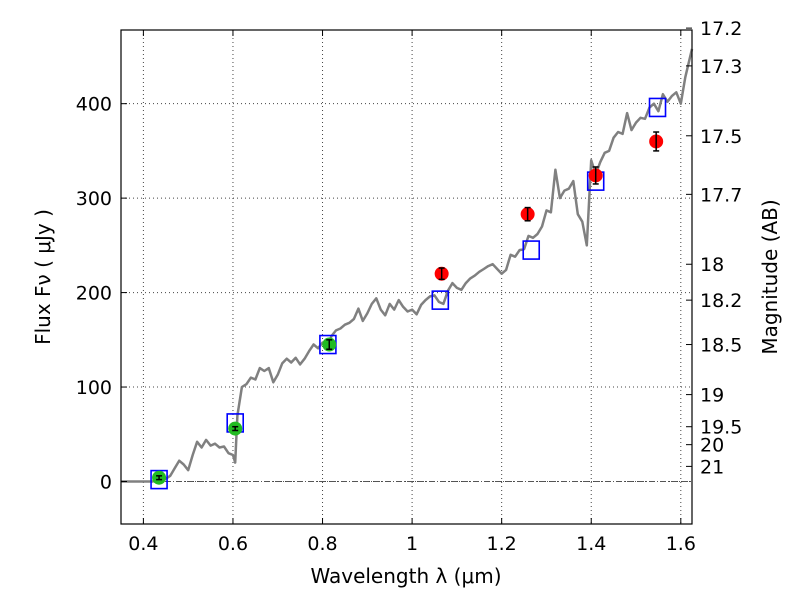  What do you see at coordinates (143, 544) in the screenshot?
I see `x-tick-label-0: 0.4` at bounding box center [143, 544].